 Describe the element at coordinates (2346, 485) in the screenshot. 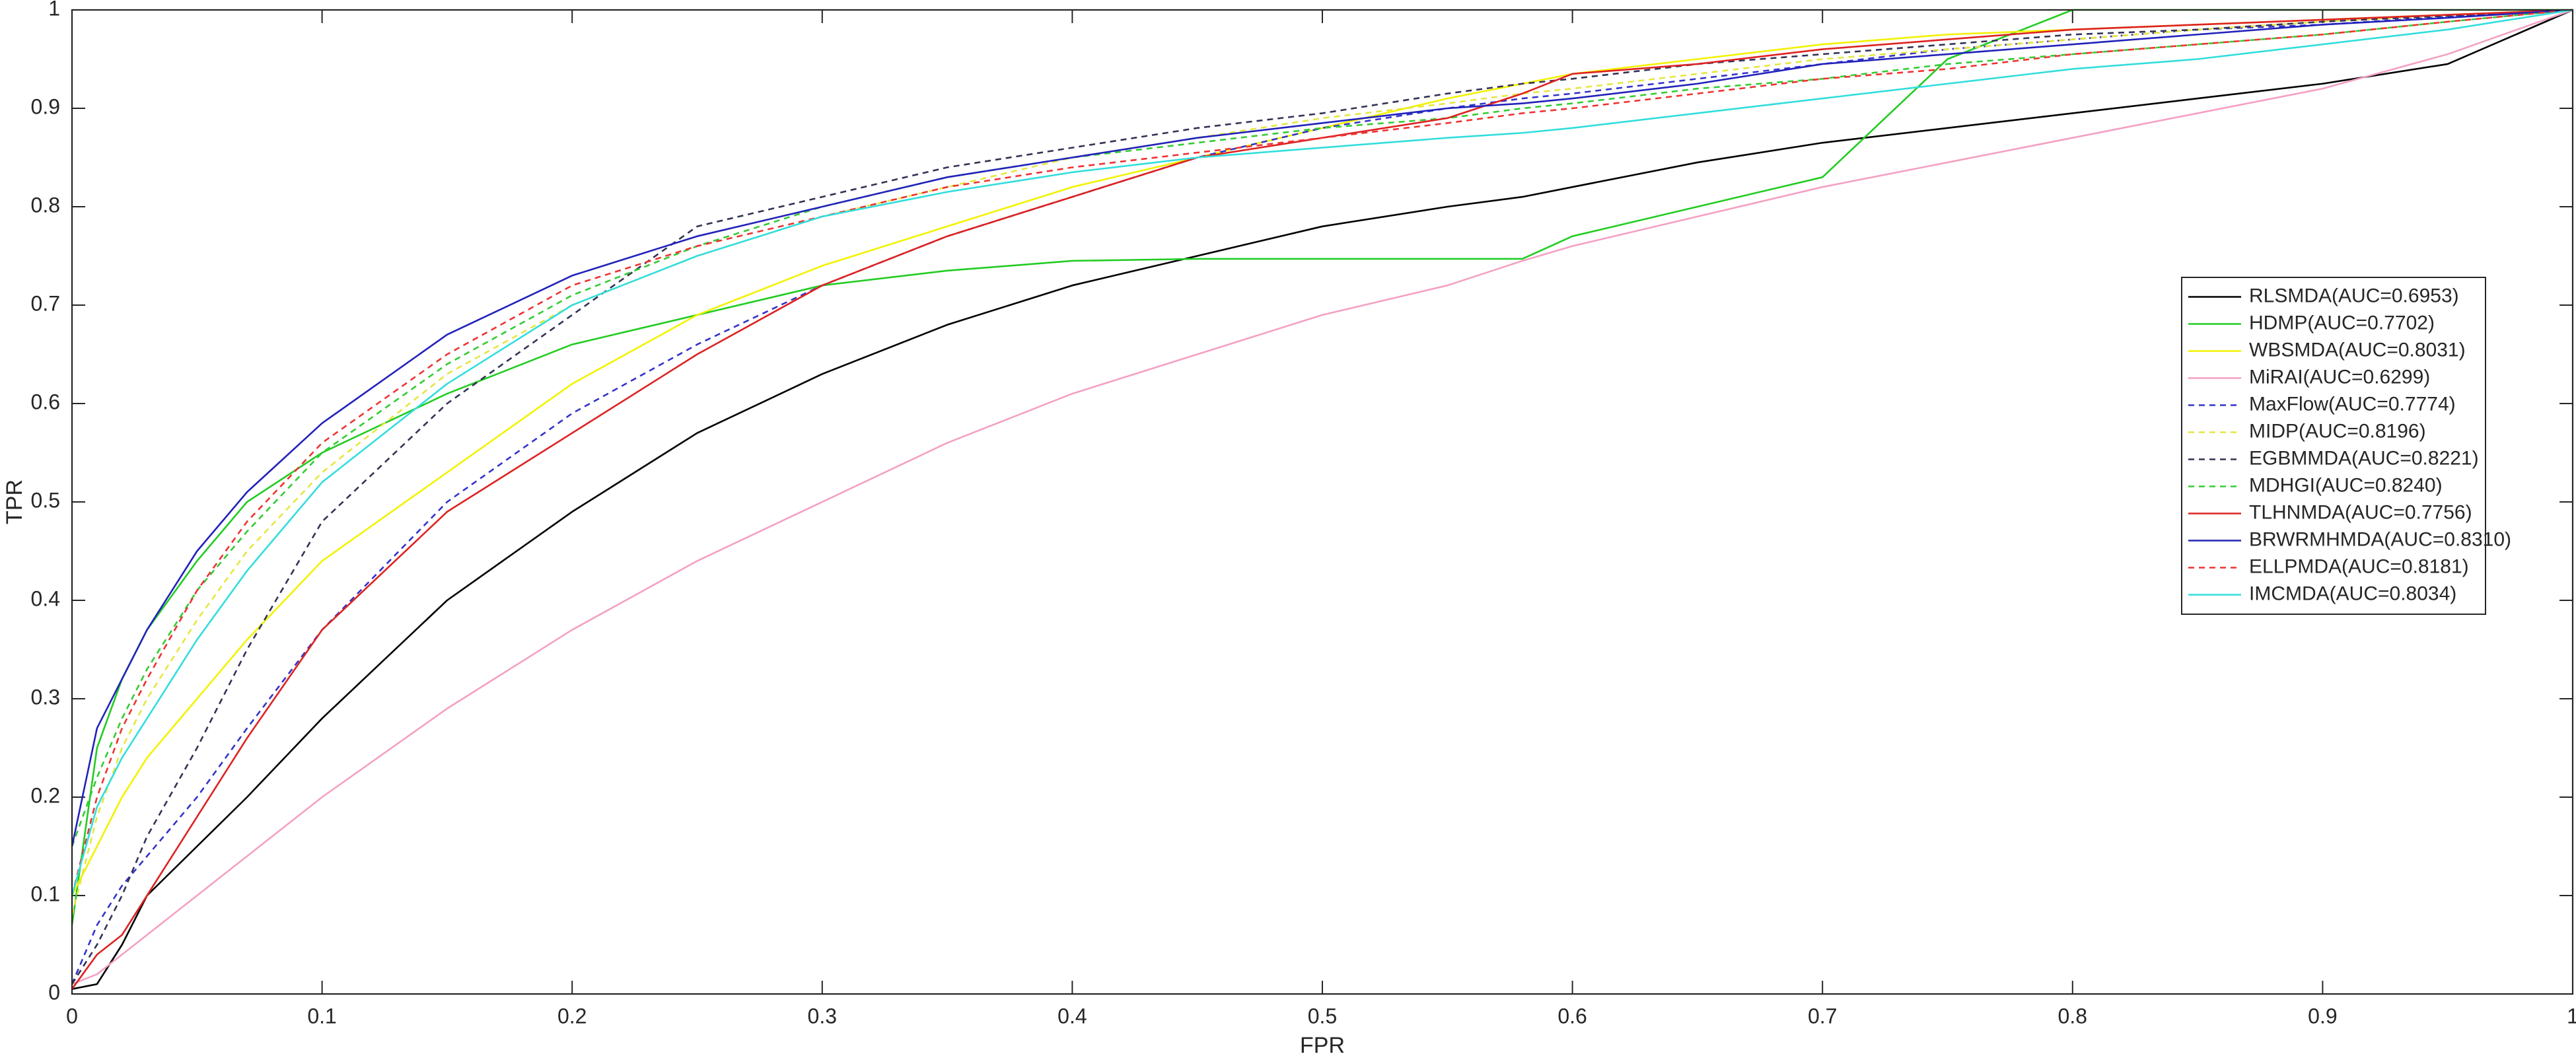

I see `legend-label: MDHGI(AUC=0.8240)` at that location.